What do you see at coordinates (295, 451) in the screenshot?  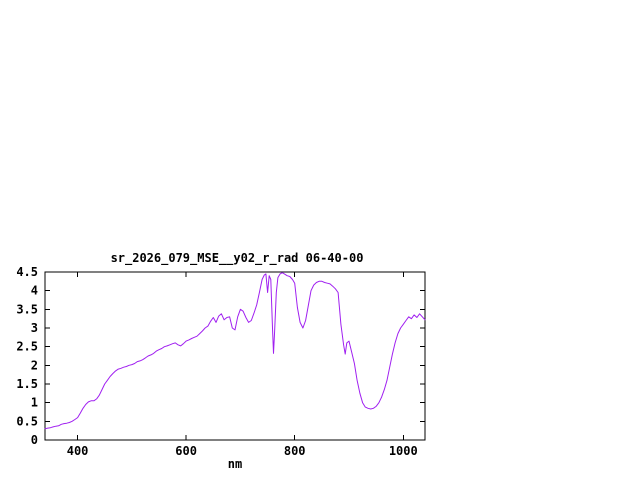 I see `tick-label: 800` at bounding box center [295, 451].